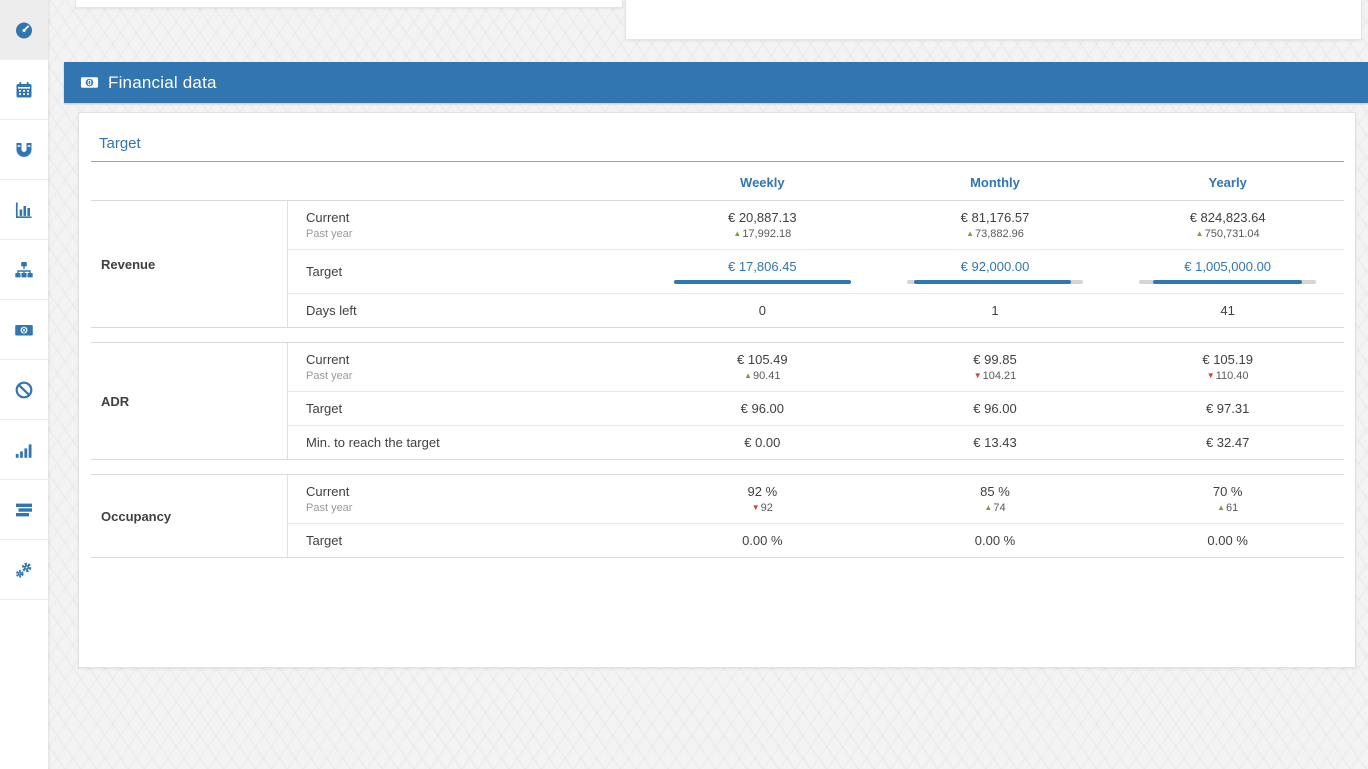 The height and width of the screenshot is (769, 1368). What do you see at coordinates (1227, 408) in the screenshot?
I see `cell-adr-target-yearly: € 97.31` at bounding box center [1227, 408].